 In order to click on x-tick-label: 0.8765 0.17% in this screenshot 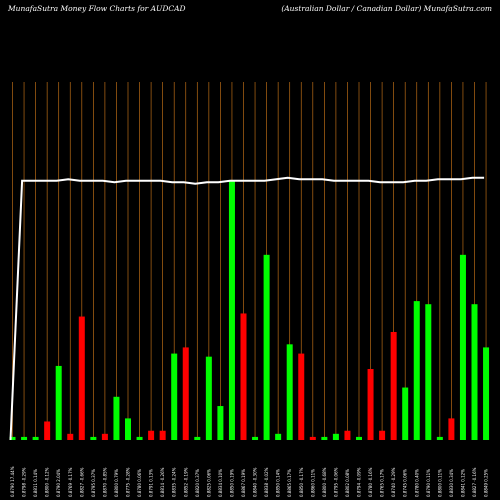, I will do `click(382, 483)`.